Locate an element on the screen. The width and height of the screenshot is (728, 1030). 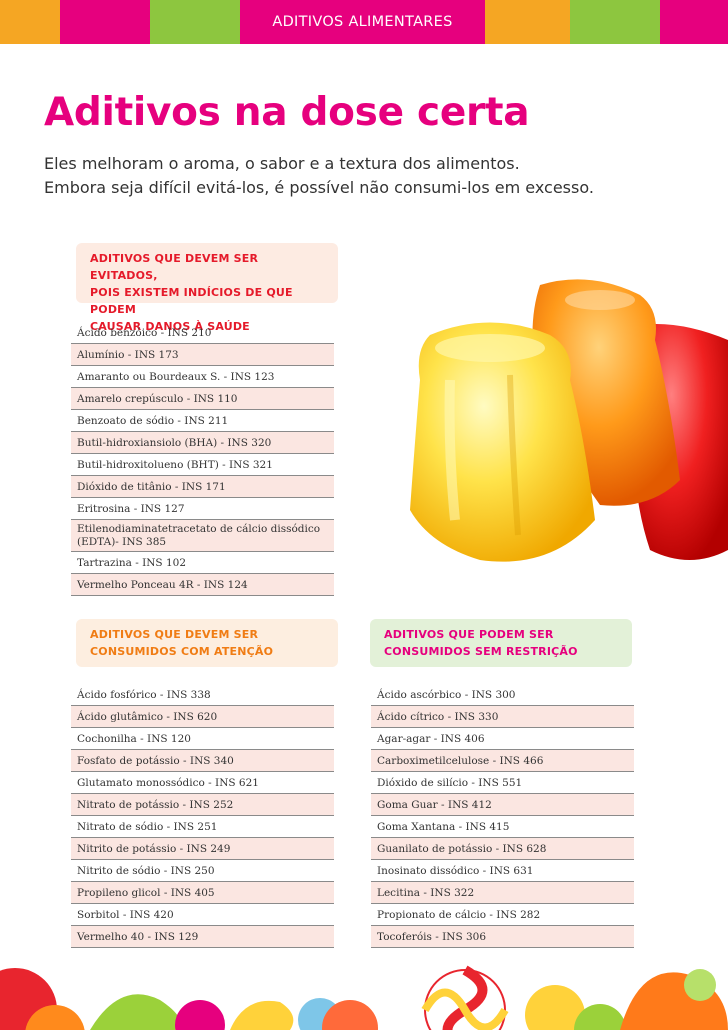
list-item: Glutamato monossódico - INS 621 is located at coordinates (202, 782).